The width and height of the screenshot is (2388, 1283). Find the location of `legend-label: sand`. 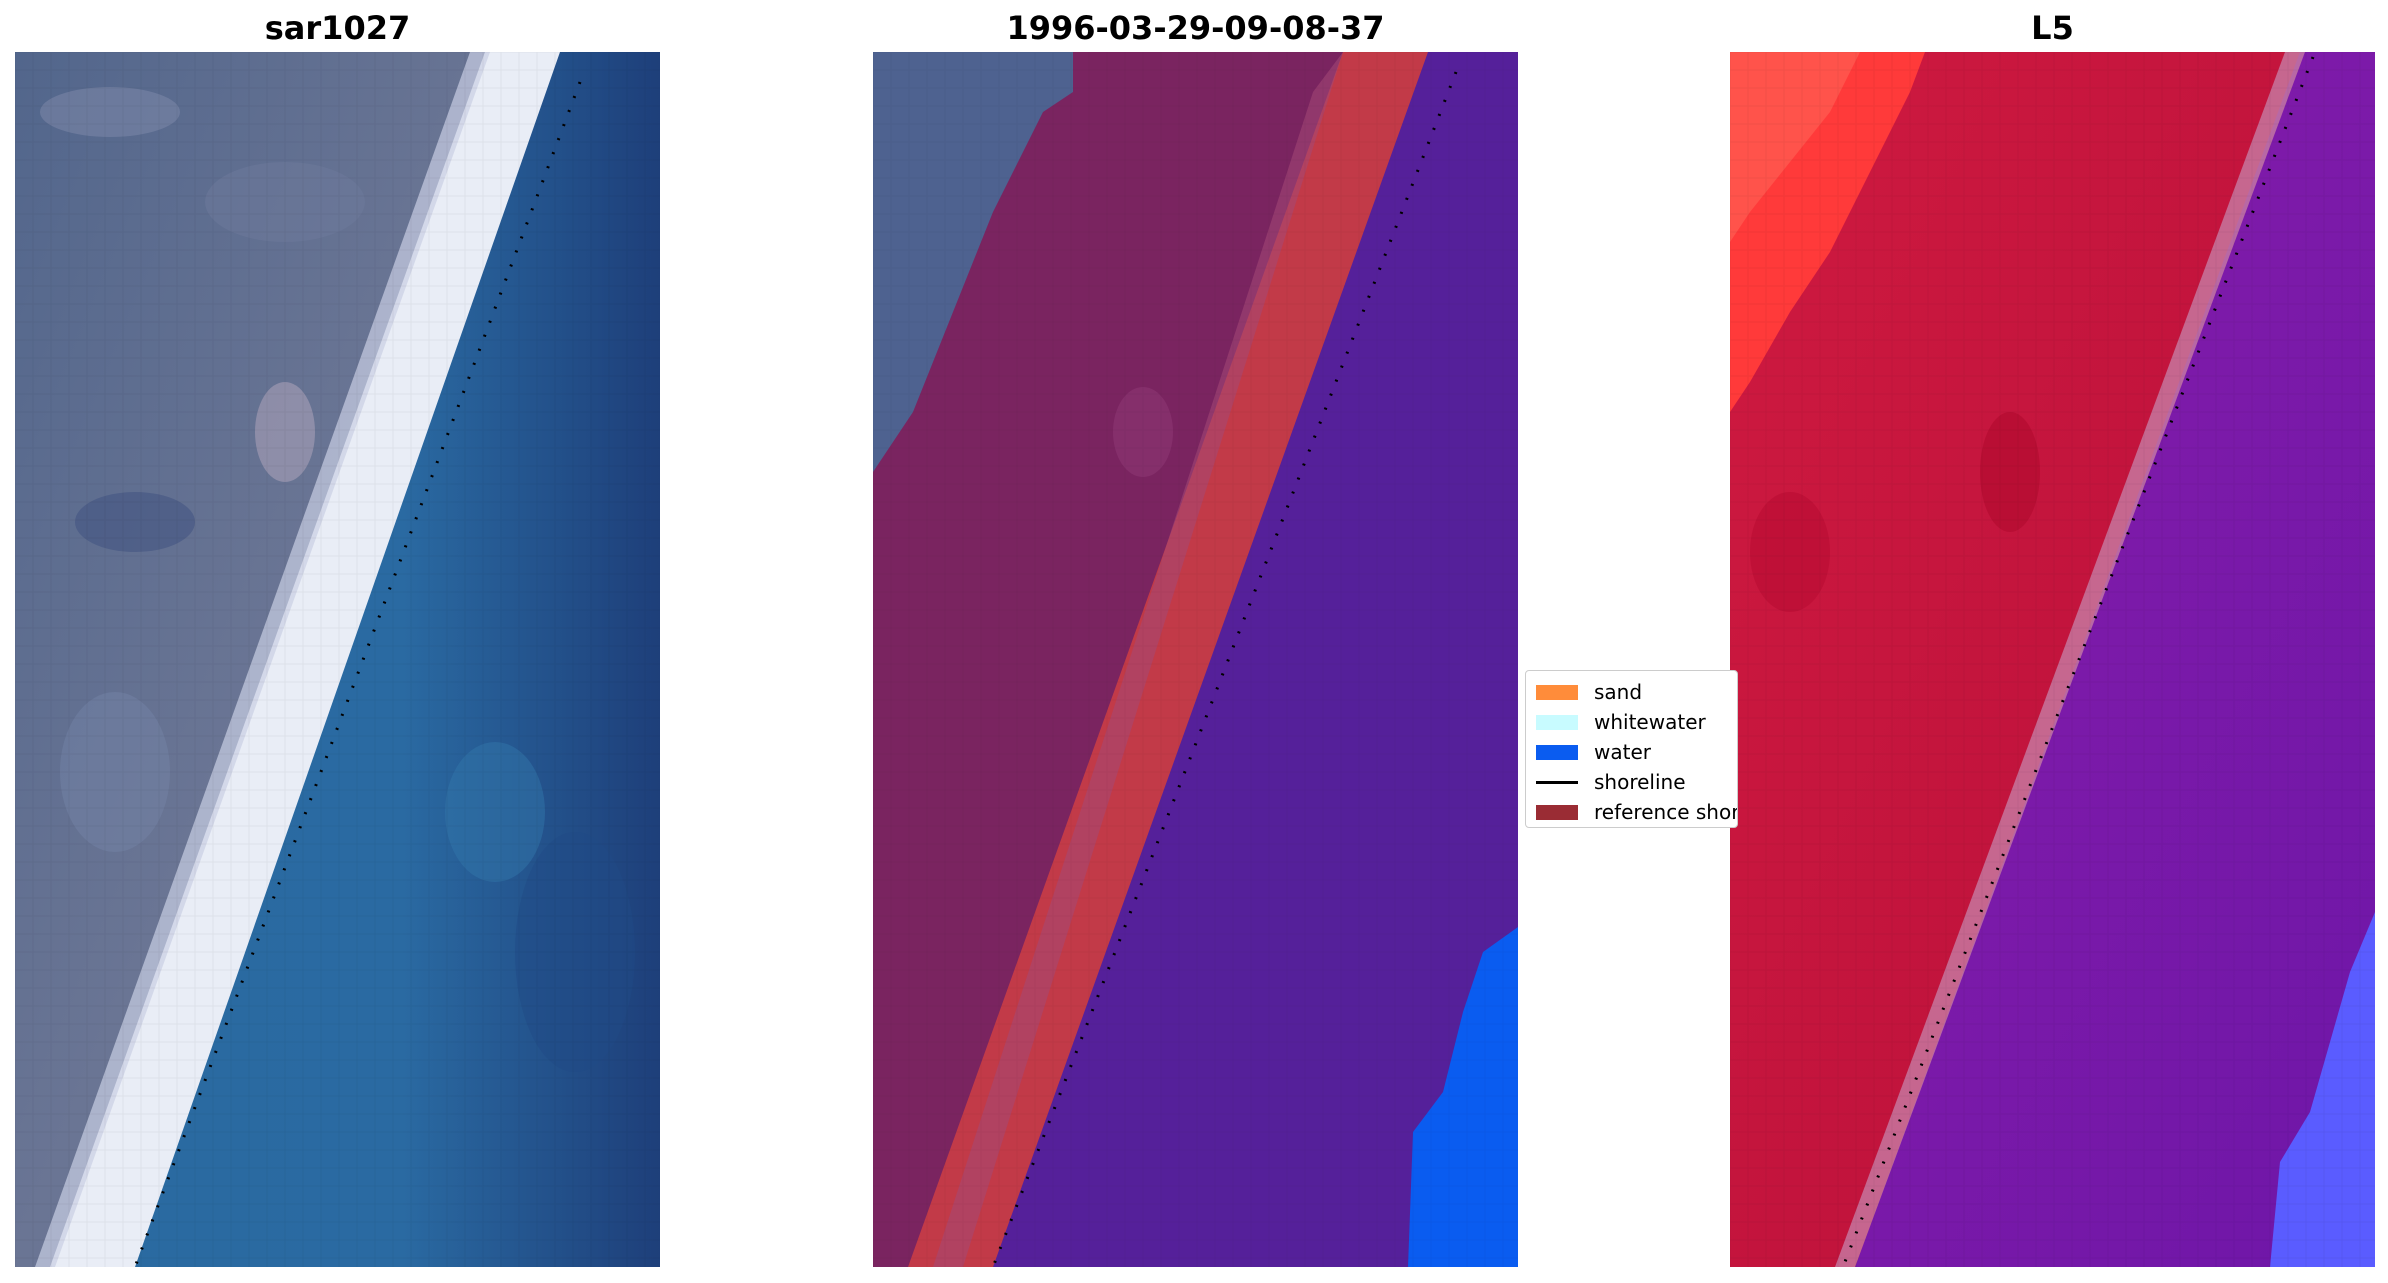

legend-label: sand is located at coordinates (1618, 692).